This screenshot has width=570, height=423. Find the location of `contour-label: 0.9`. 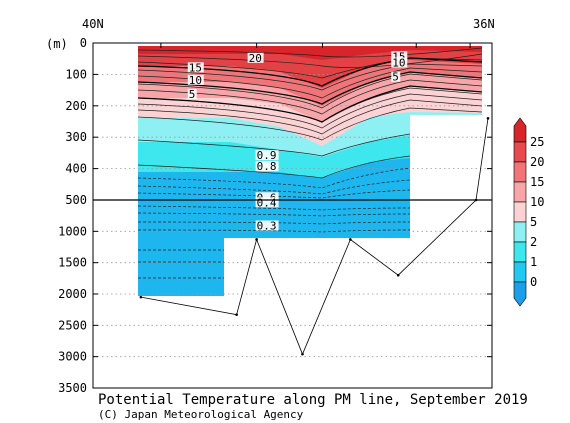

contour-label: 0.9 is located at coordinates (267, 155).